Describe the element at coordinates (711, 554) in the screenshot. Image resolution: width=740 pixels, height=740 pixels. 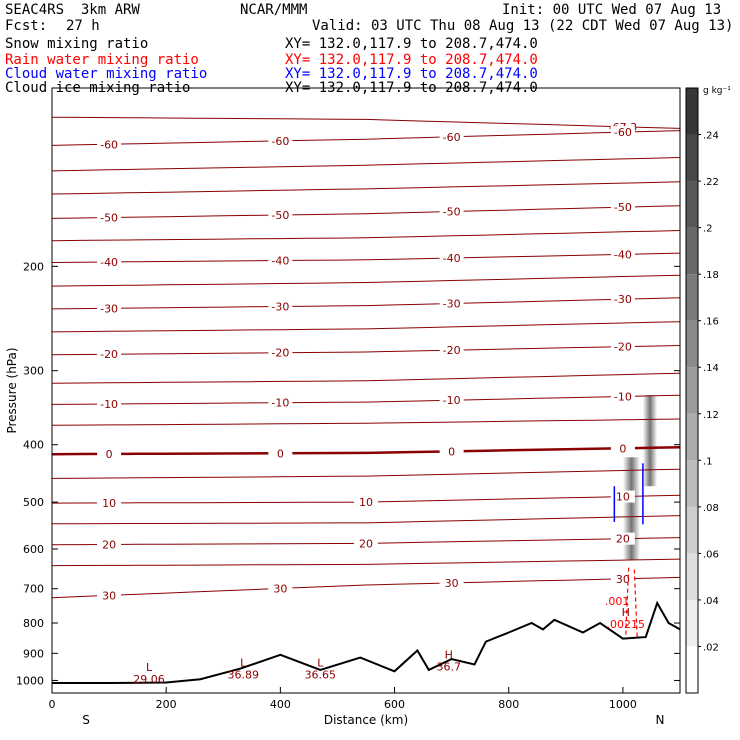
I see `colorbar-tick-label: .06` at that location.